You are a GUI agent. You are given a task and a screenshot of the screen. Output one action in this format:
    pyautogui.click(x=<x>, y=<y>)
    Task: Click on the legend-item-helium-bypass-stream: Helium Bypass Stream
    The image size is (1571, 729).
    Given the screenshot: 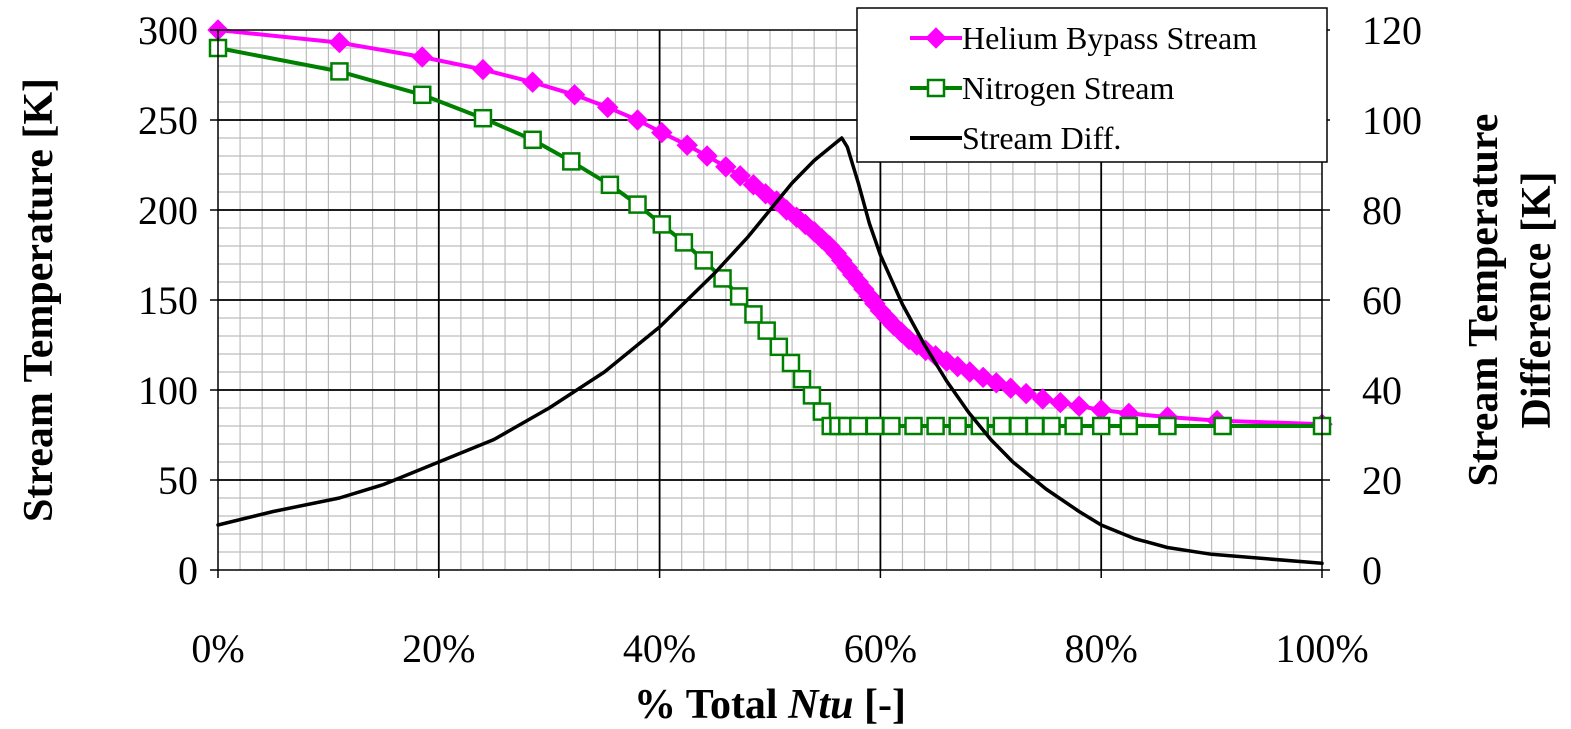 What is the action you would take?
    pyautogui.click(x=1083, y=38)
    